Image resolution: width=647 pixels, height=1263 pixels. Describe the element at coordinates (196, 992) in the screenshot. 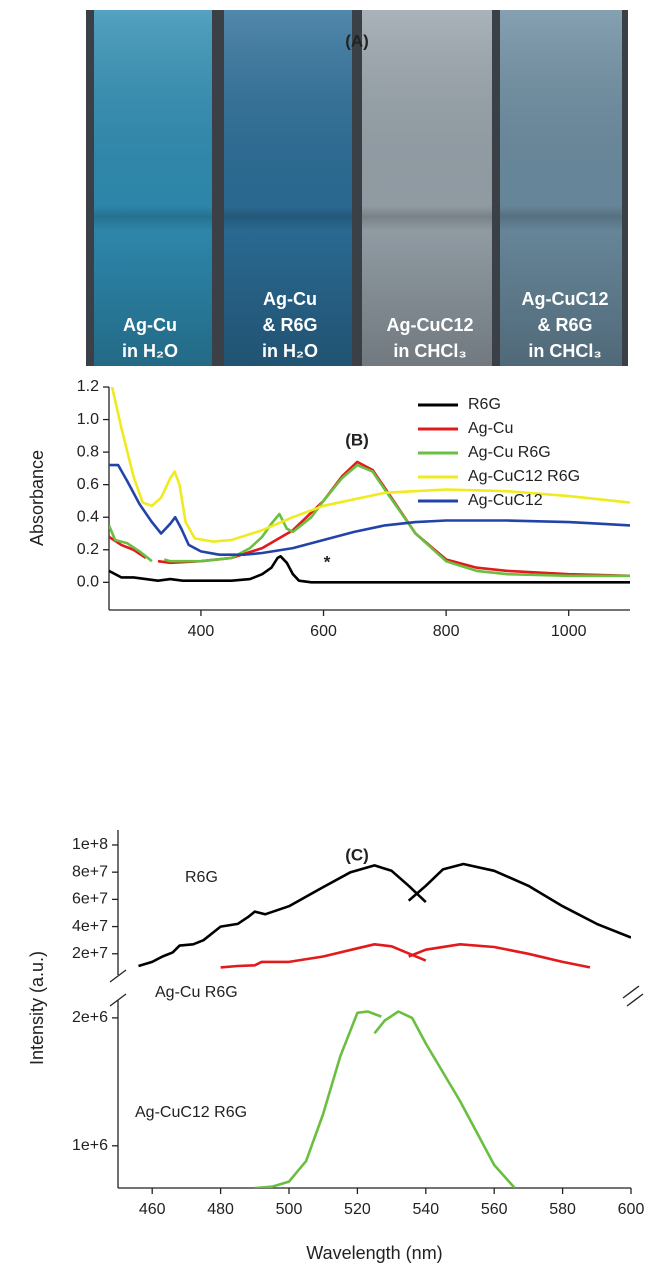

I see `series-label: Ag-Cu R6G` at that location.